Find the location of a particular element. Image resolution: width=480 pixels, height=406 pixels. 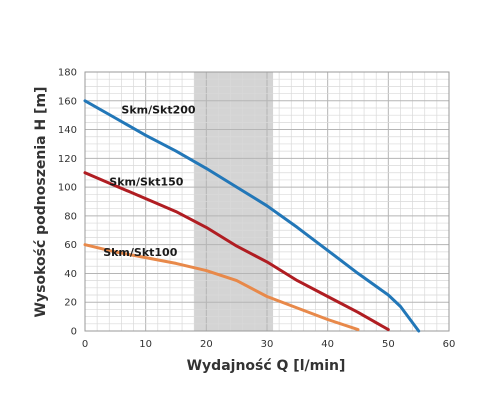

y-tick-label: 100 is located at coordinates (67, 188).